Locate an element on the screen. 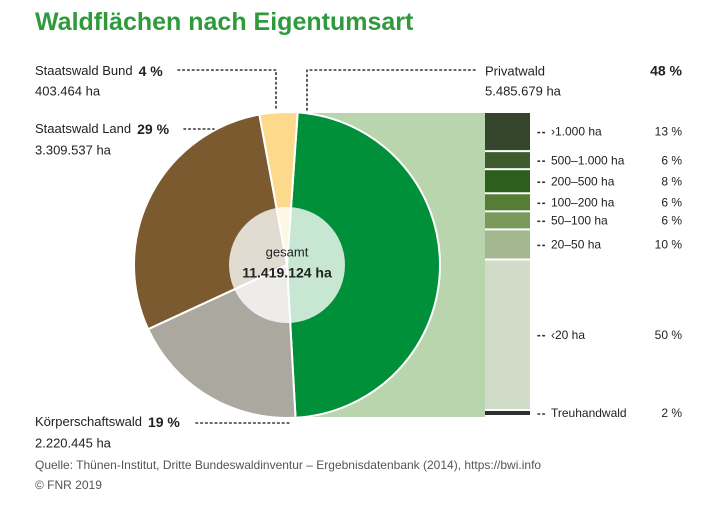 This screenshot has width=712, height=505. bar-value: 8 % is located at coordinates (671, 181).